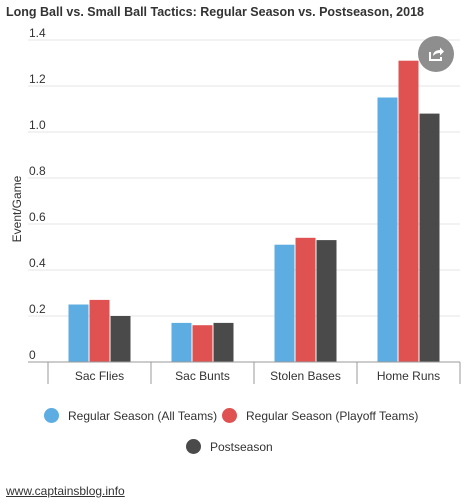 The image size is (471, 504). I want to click on x-tick-label: Sac Bunts, so click(202, 376).